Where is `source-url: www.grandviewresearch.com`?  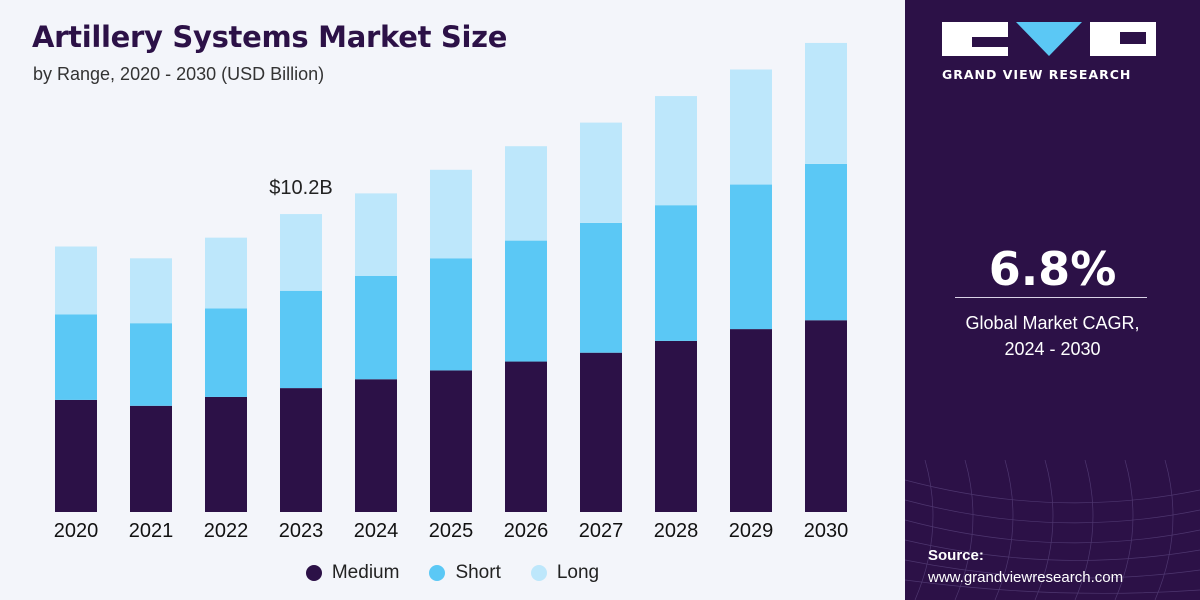
source-url: www.grandviewresearch.com is located at coordinates (1026, 577).